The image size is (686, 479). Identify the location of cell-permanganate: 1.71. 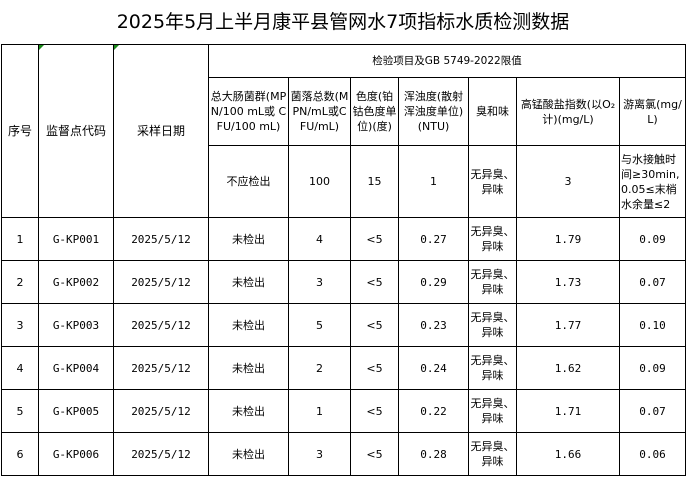
(568, 411).